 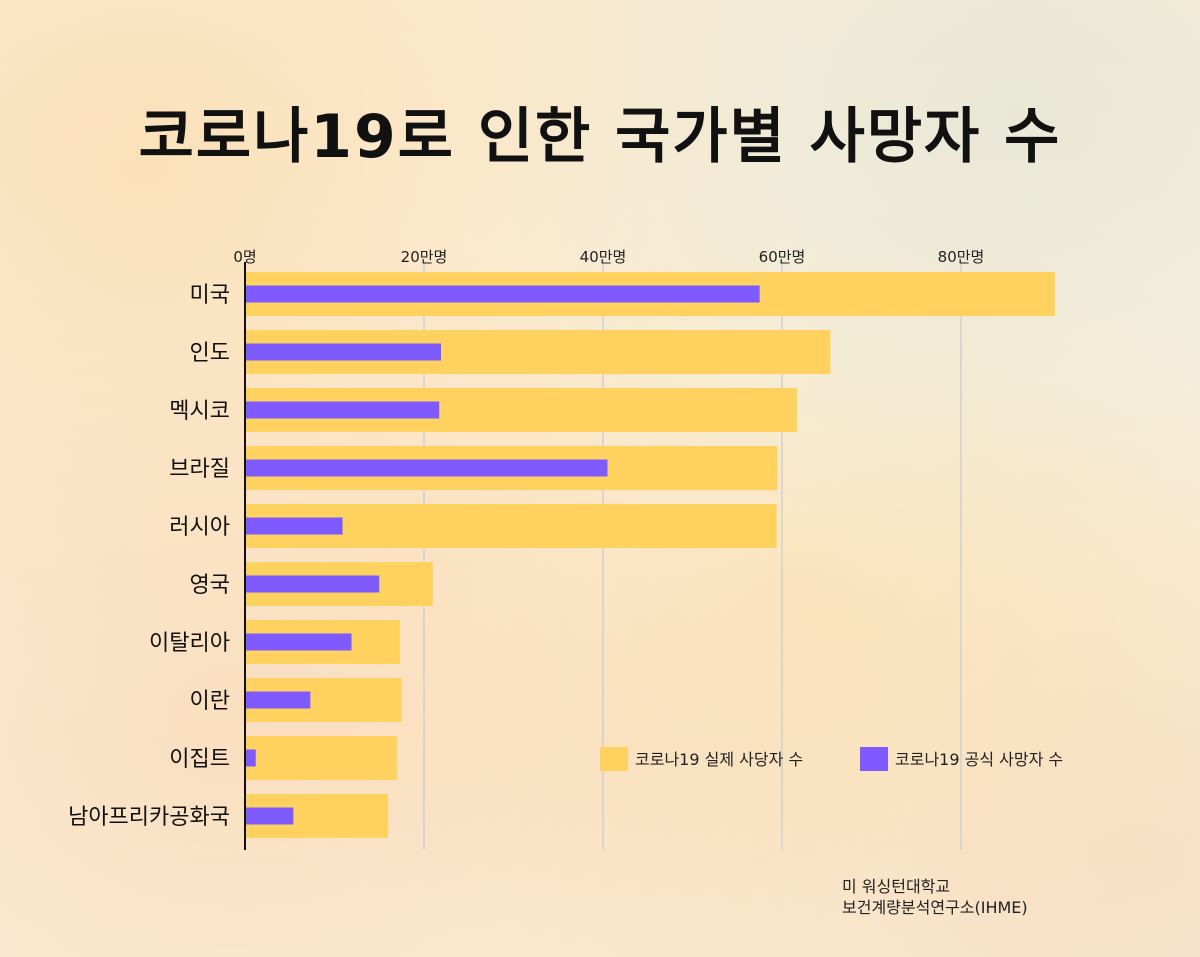 What do you see at coordinates (935, 907) in the screenshot?
I see `source-line-2: 보건계량분석연구소(IHME)` at bounding box center [935, 907].